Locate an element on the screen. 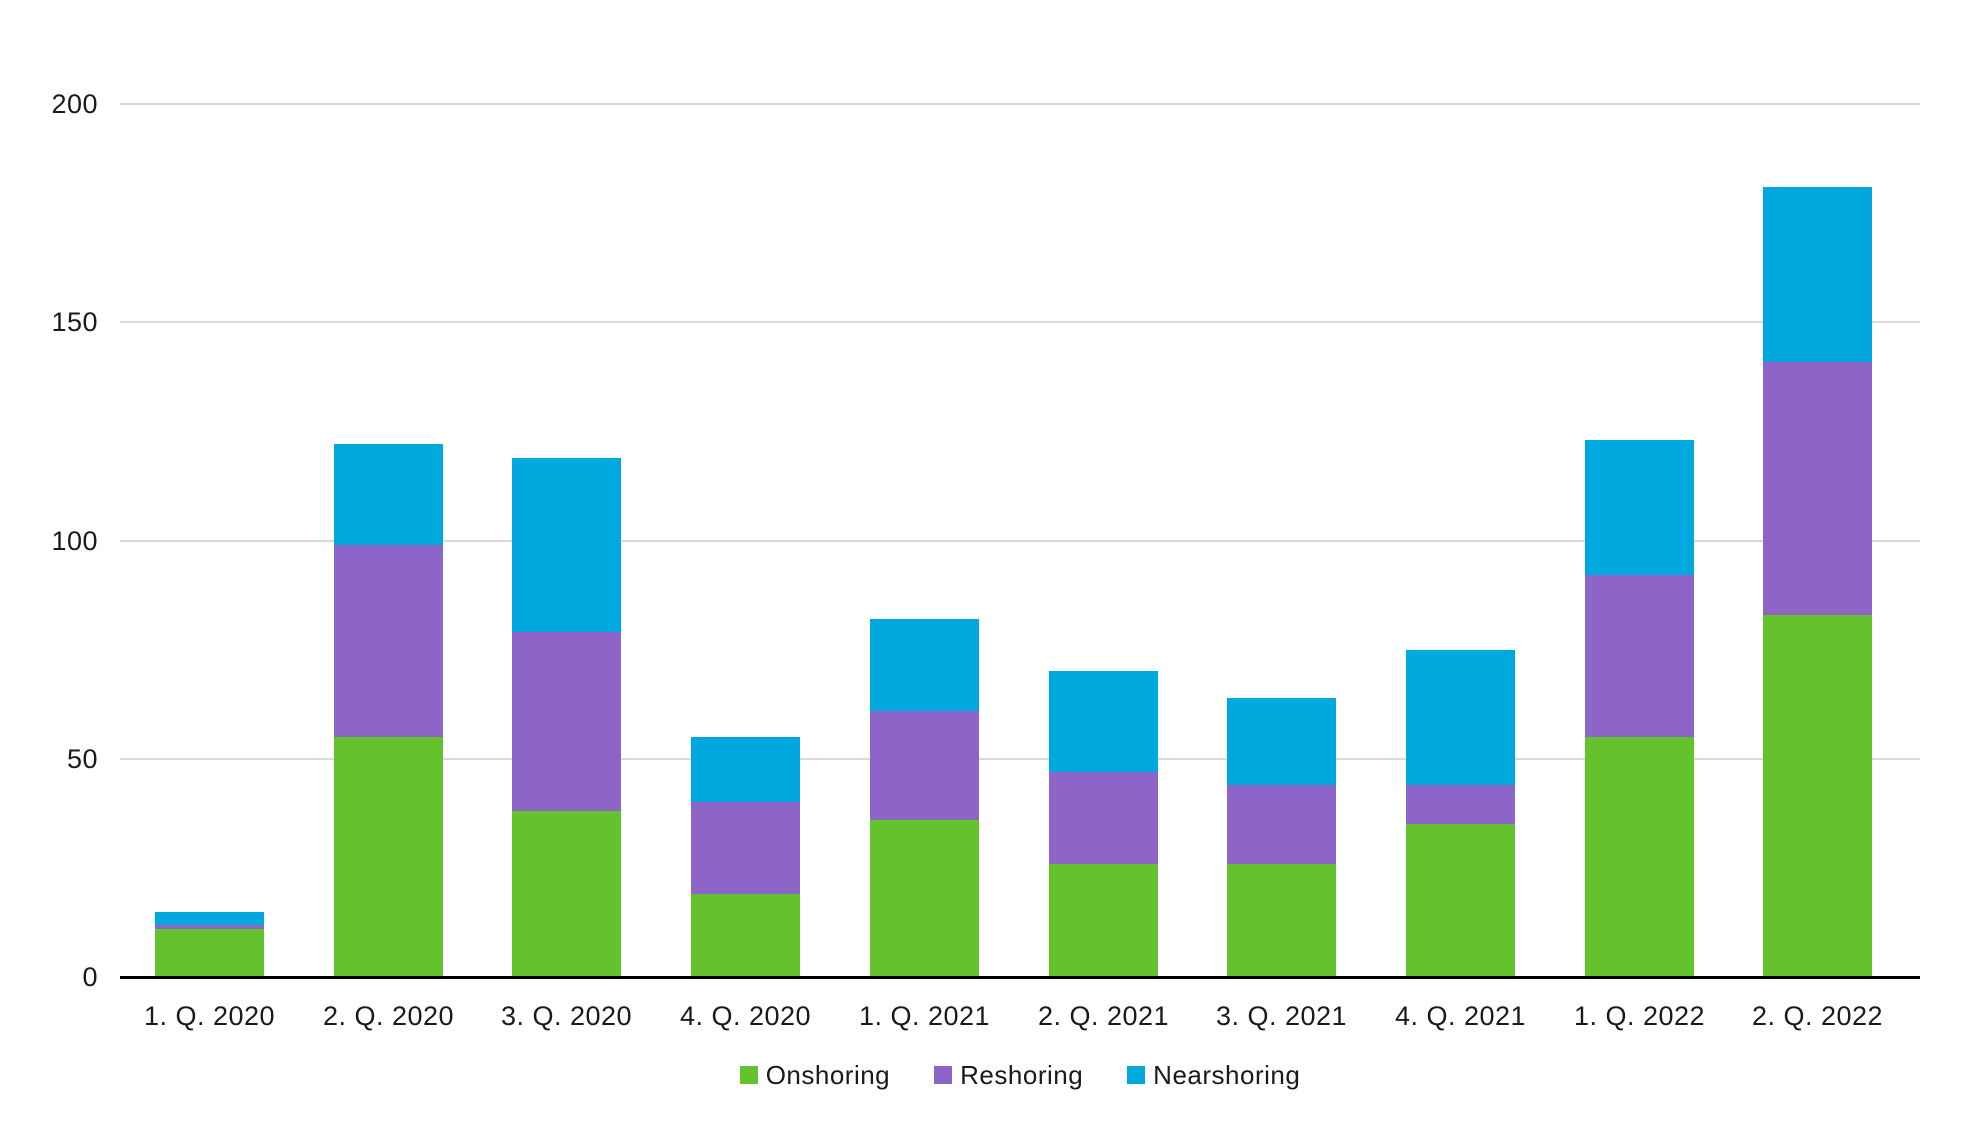 The width and height of the screenshot is (1969, 1128). y-axis-tick-label: 0 is located at coordinates (90, 977).